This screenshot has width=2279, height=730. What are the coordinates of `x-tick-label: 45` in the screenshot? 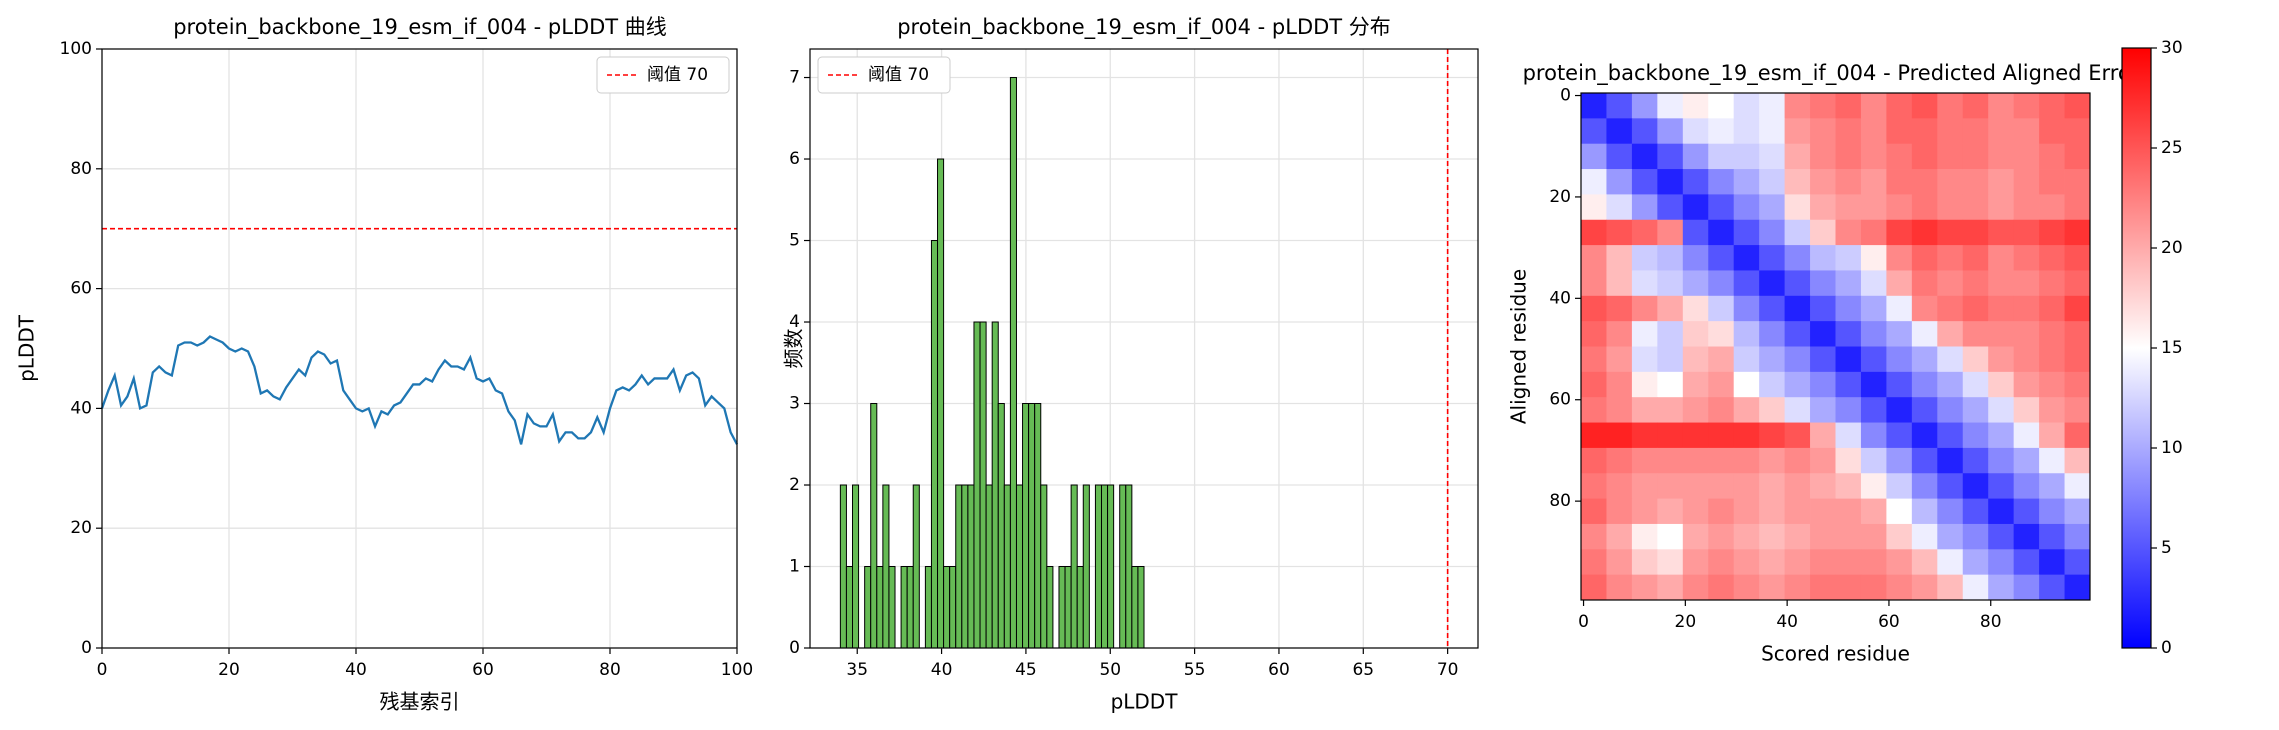 It's located at (1026, 670).